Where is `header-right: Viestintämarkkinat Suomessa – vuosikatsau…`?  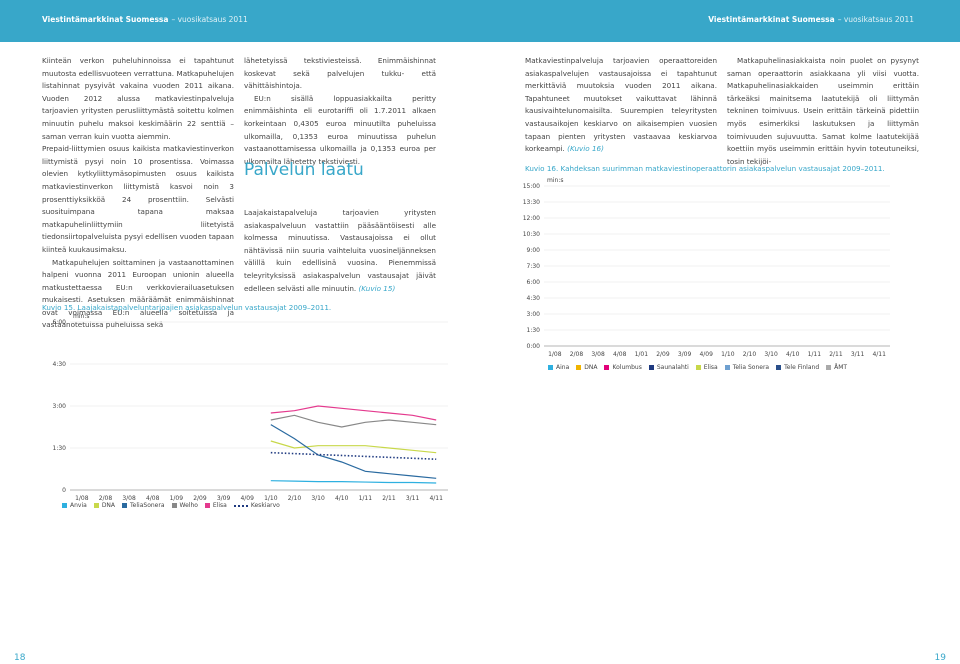 header-right: Viestintämarkkinat Suomessa – vuosikatsau… is located at coordinates (811, 19).